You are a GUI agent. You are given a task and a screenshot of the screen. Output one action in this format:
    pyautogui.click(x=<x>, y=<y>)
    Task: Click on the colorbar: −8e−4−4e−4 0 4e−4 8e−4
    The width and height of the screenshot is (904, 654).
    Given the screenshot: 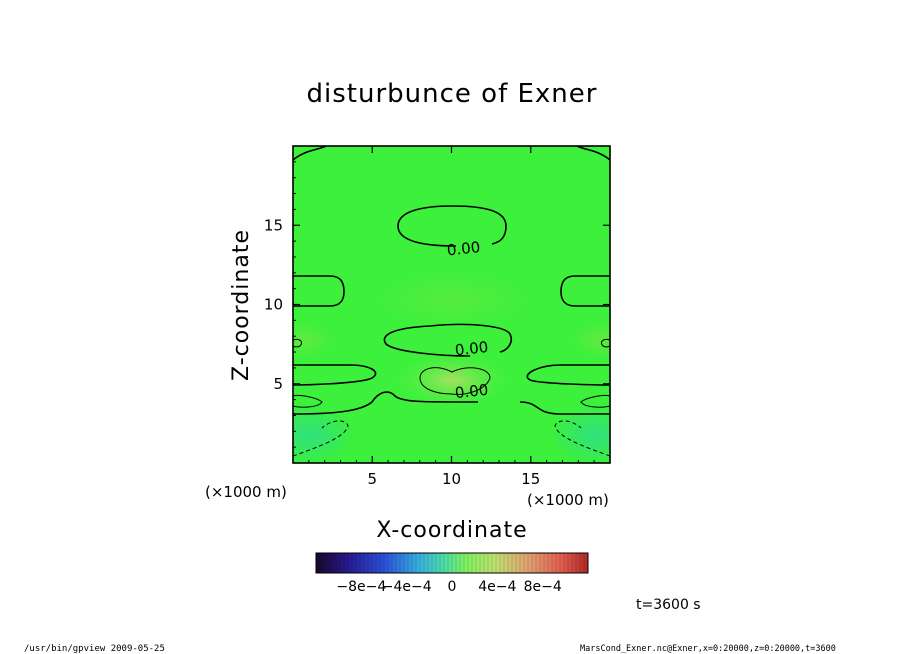 What is the action you would take?
    pyautogui.click(x=452, y=573)
    